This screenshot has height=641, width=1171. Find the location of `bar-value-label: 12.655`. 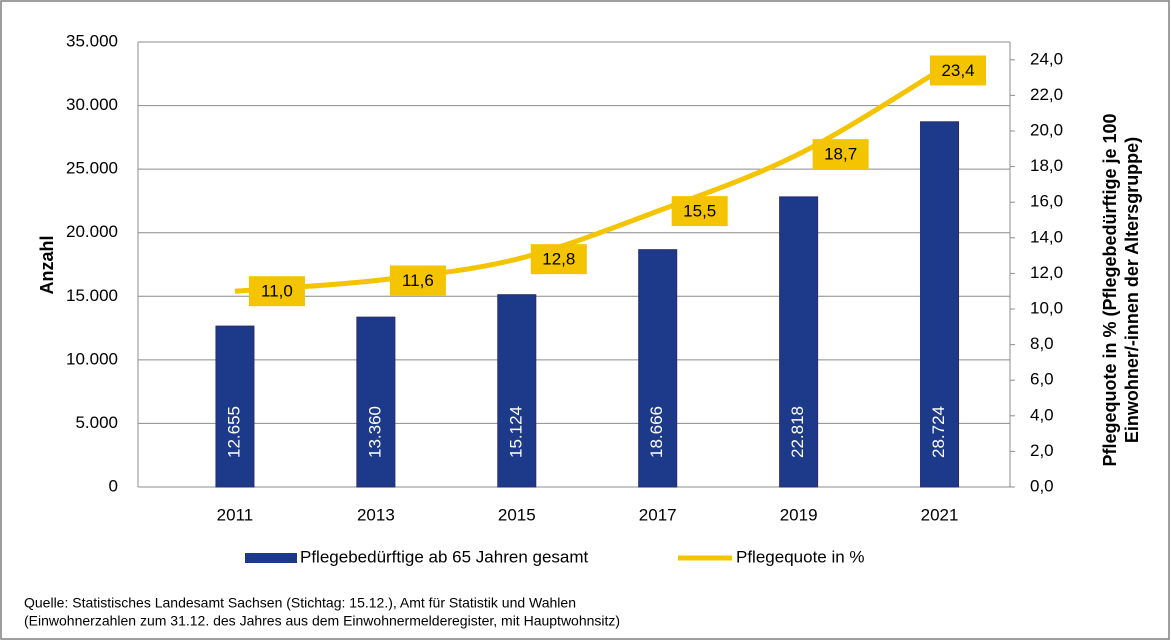

bar-value-label: 12.655 is located at coordinates (233, 432).